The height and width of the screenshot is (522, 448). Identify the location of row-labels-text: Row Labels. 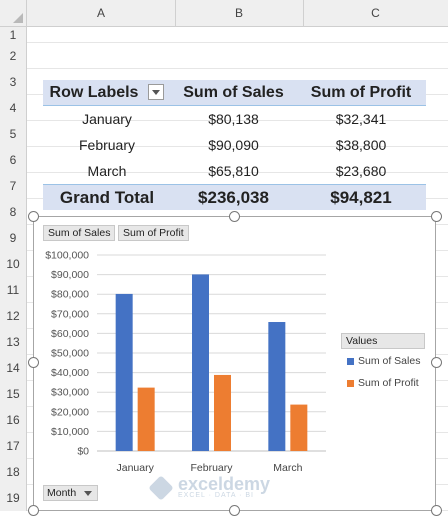
(94, 92).